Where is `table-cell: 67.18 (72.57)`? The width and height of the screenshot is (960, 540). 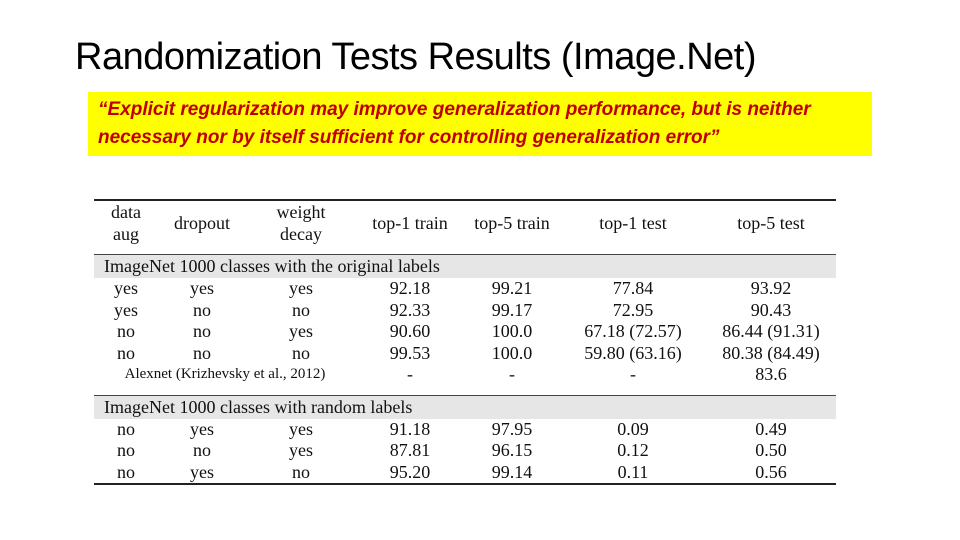
table-cell: 67.18 (72.57) is located at coordinates (633, 331).